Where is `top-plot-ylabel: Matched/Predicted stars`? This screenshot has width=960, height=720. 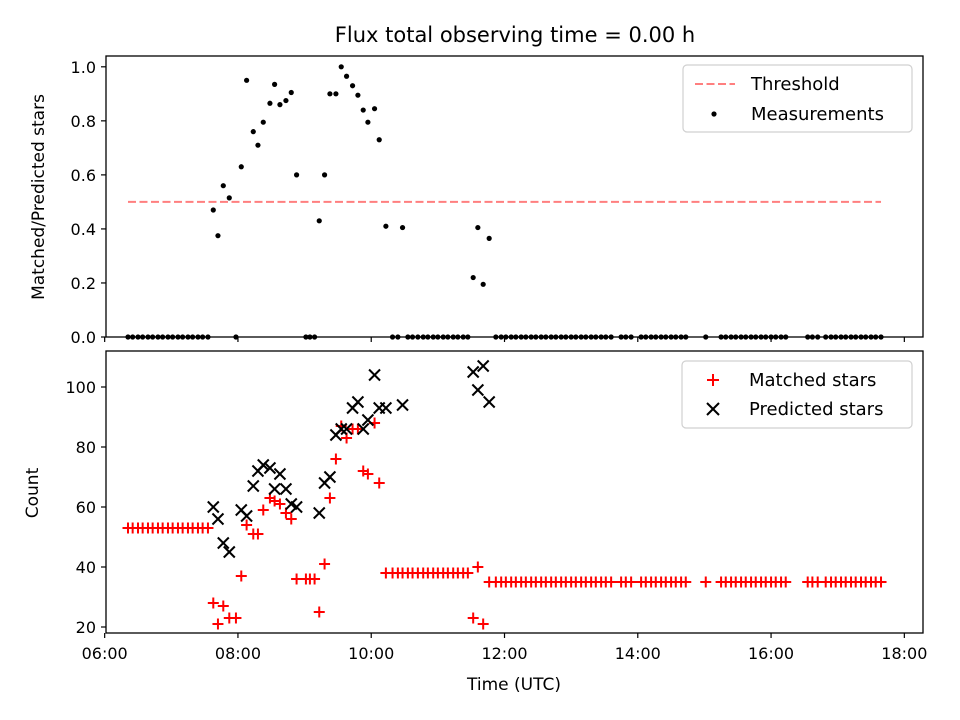
top-plot-ylabel: Matched/Predicted stars is located at coordinates (39, 197).